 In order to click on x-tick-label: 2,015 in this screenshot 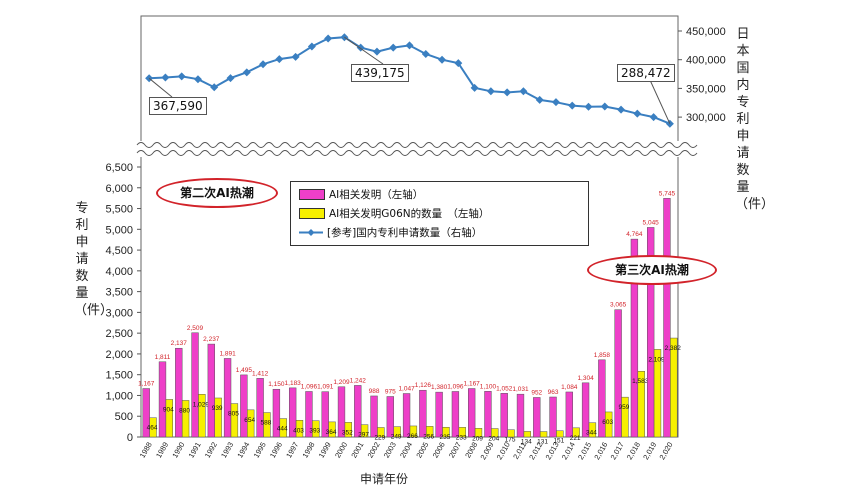, I will do `click(584, 451)`.